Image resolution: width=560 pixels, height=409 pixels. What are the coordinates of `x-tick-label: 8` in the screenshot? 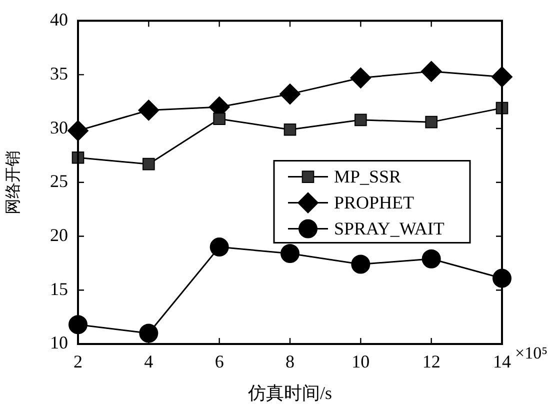 It's located at (290, 362).